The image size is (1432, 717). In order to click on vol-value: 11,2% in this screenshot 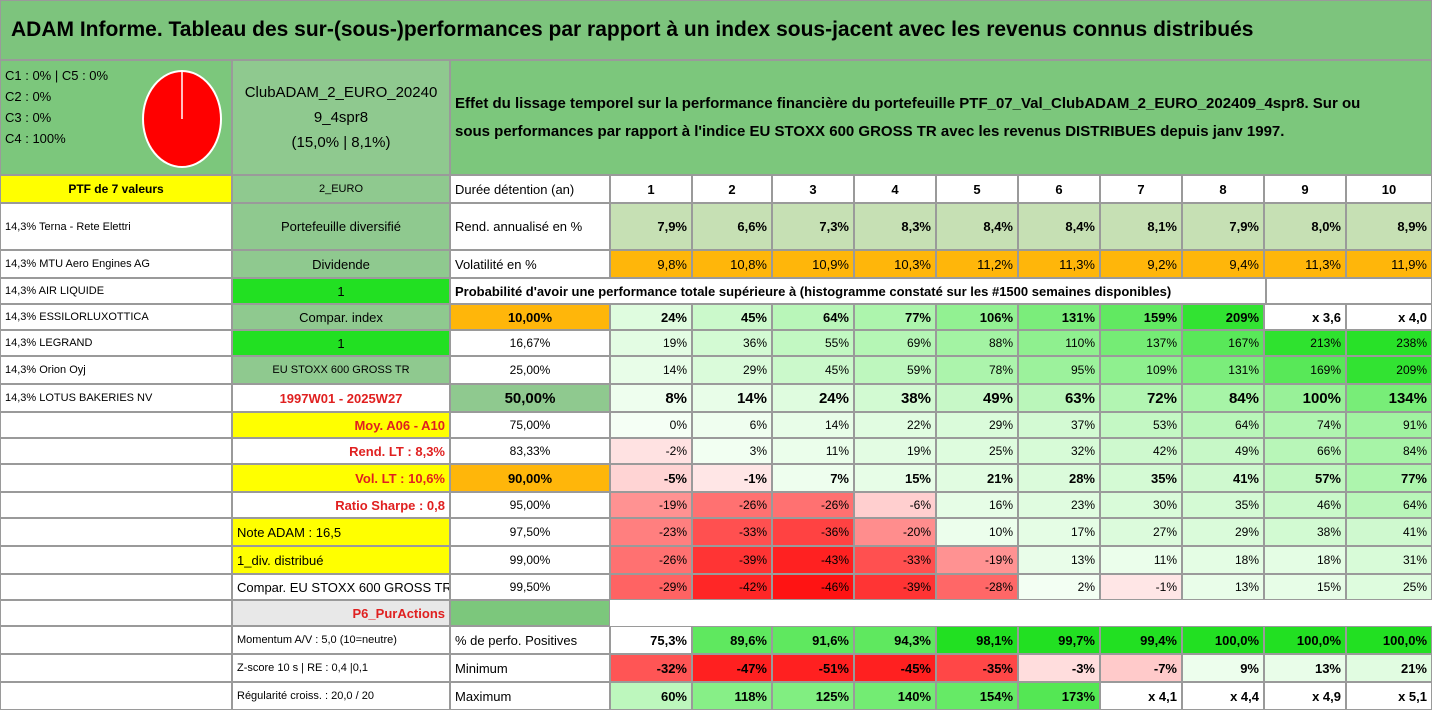, I will do `click(977, 264)`.